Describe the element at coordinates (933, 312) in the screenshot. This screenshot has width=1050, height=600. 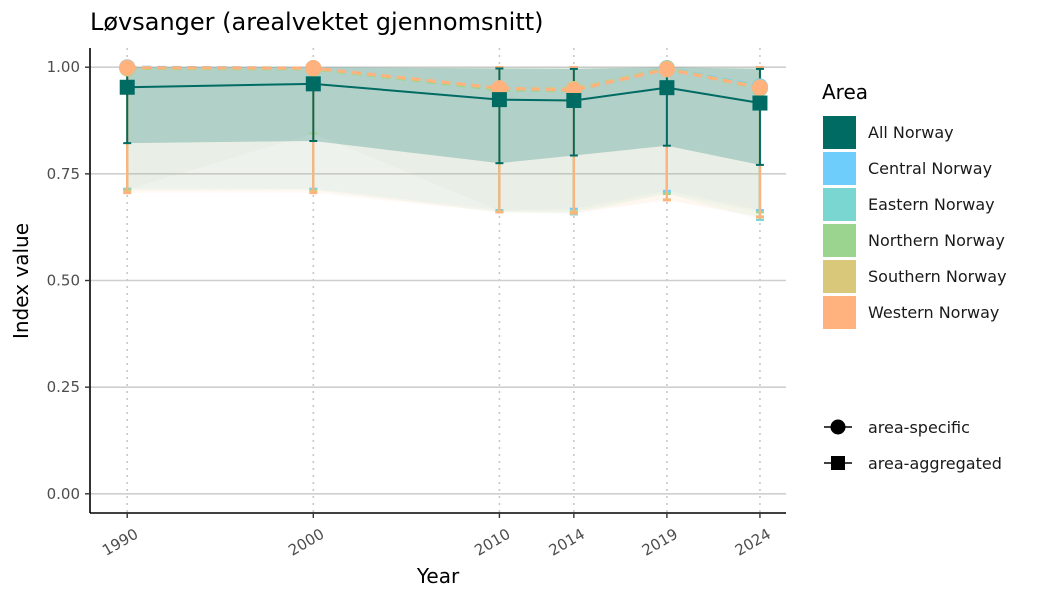
I see `legend-label-western-norway: Western Norway` at that location.